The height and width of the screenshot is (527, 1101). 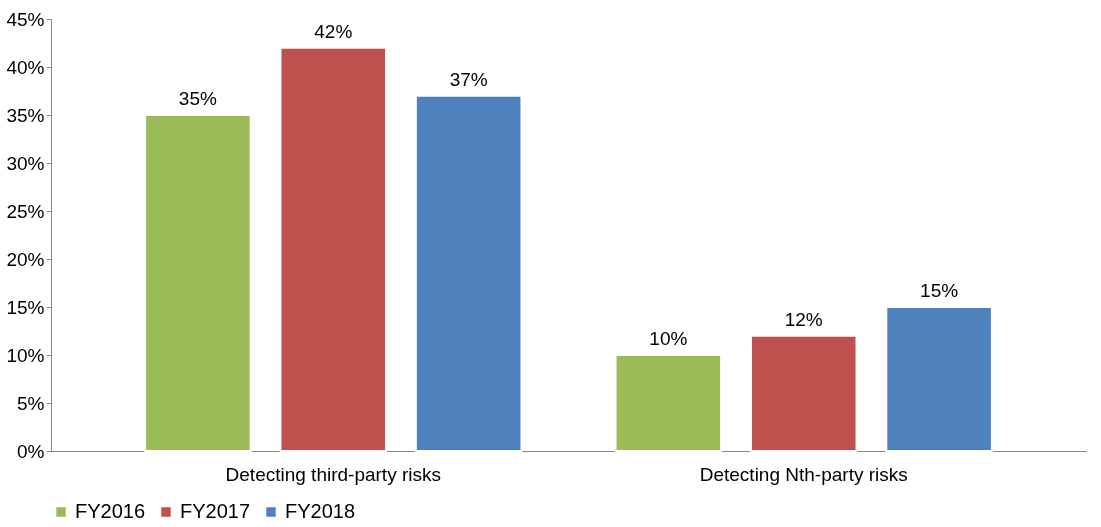 What do you see at coordinates (803, 319) in the screenshot?
I see `data-label: 12%` at bounding box center [803, 319].